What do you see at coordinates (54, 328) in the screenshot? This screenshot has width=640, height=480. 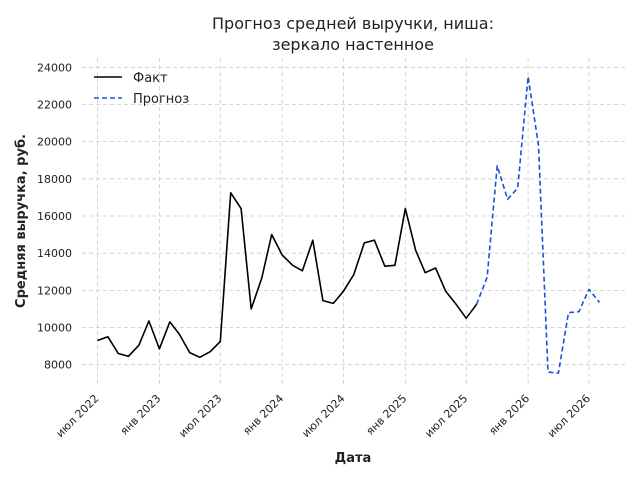 I see `y-tick-label: 10000` at bounding box center [54, 328].